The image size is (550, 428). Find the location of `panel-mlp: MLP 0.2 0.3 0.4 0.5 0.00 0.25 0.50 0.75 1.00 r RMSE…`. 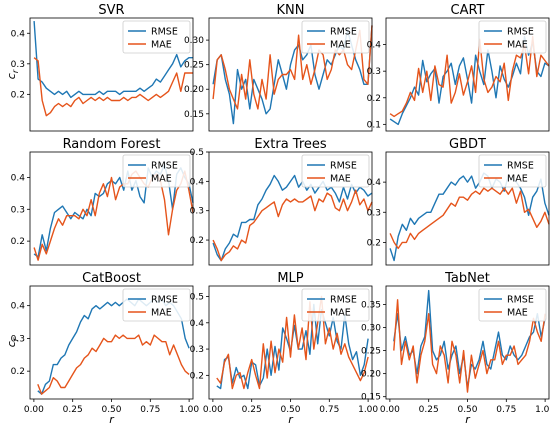

panel-mlp: MLP 0.2 0.3 0.4 0.5 0.00 0.25 0.50 0.75 1.00 r RMSE… is located at coordinates (284, 348).